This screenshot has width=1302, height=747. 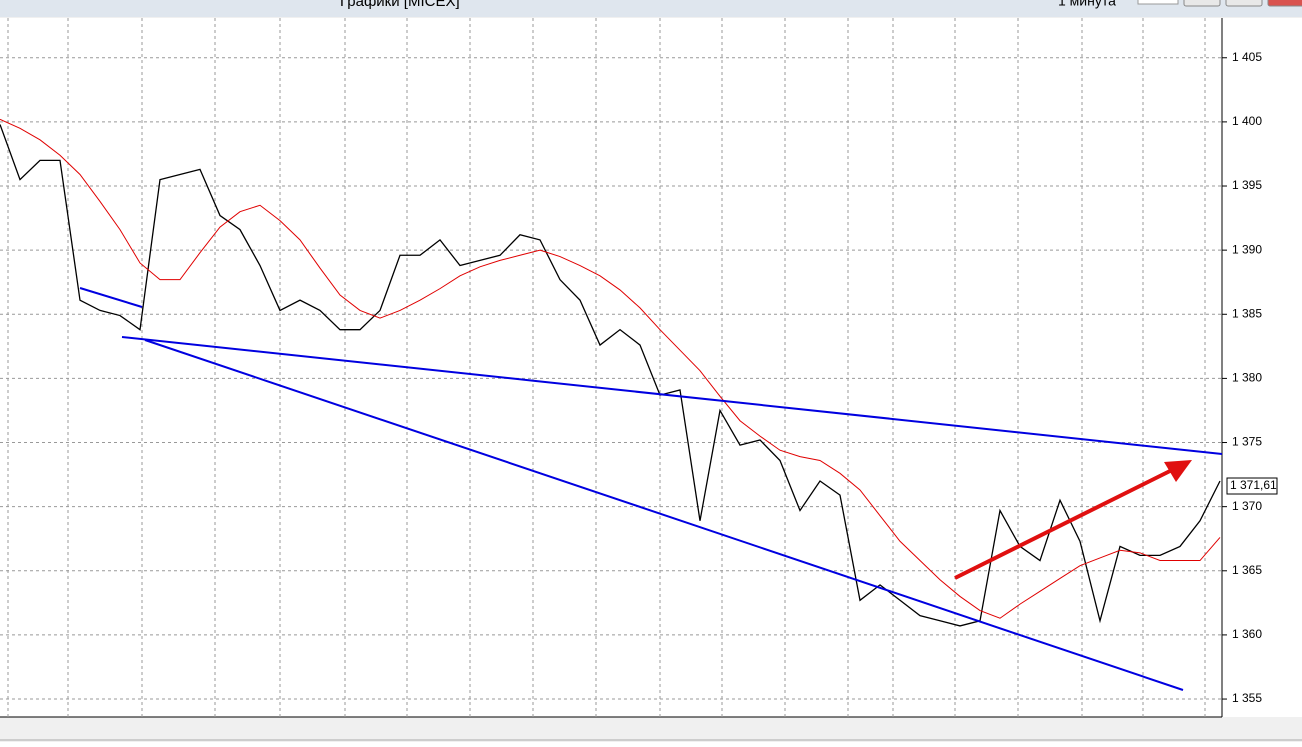 I want to click on arrow-head, so click(x=1178, y=471).